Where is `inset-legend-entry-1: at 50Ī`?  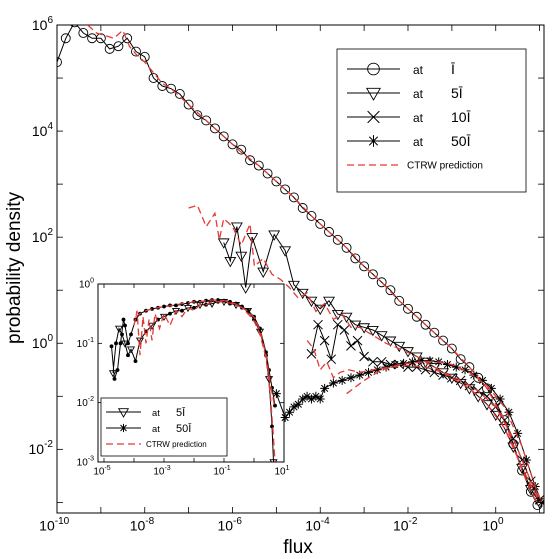
inset-legend-entry-1: at 50Ī is located at coordinates (149, 429).